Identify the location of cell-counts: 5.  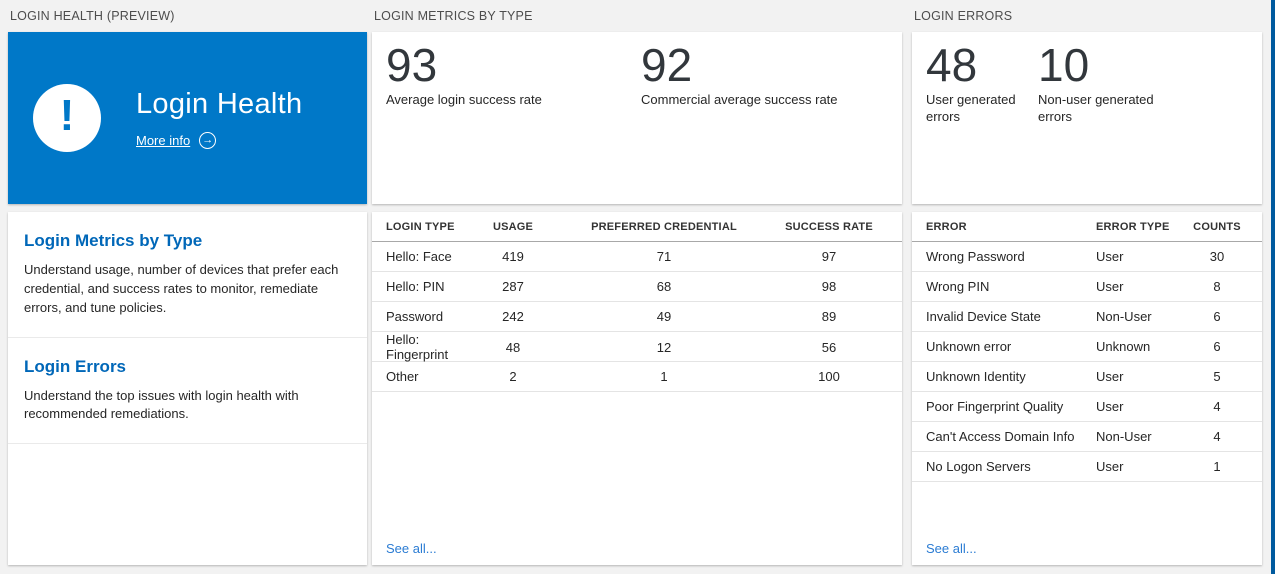
(1217, 376).